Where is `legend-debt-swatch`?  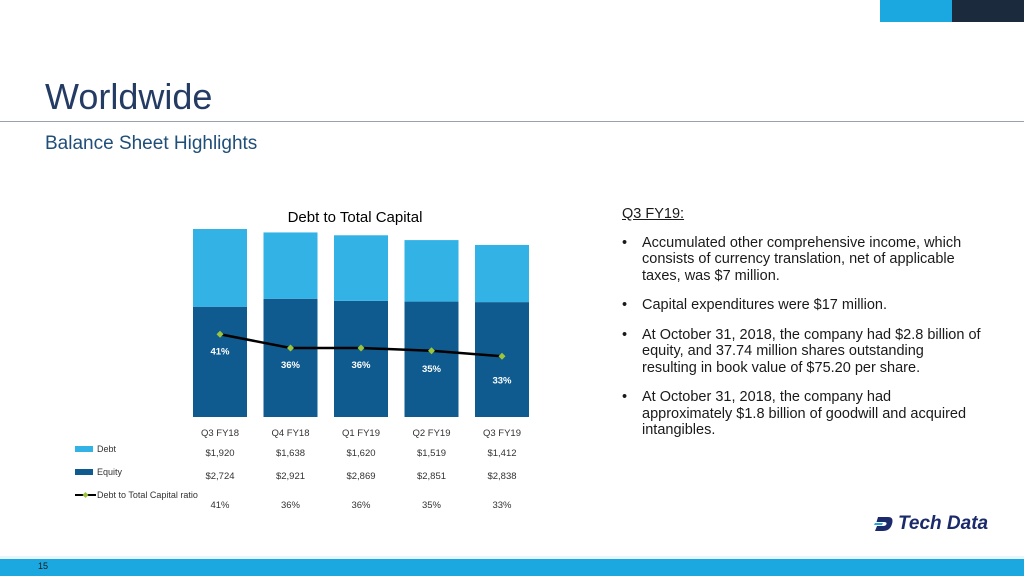 legend-debt-swatch is located at coordinates (84, 449).